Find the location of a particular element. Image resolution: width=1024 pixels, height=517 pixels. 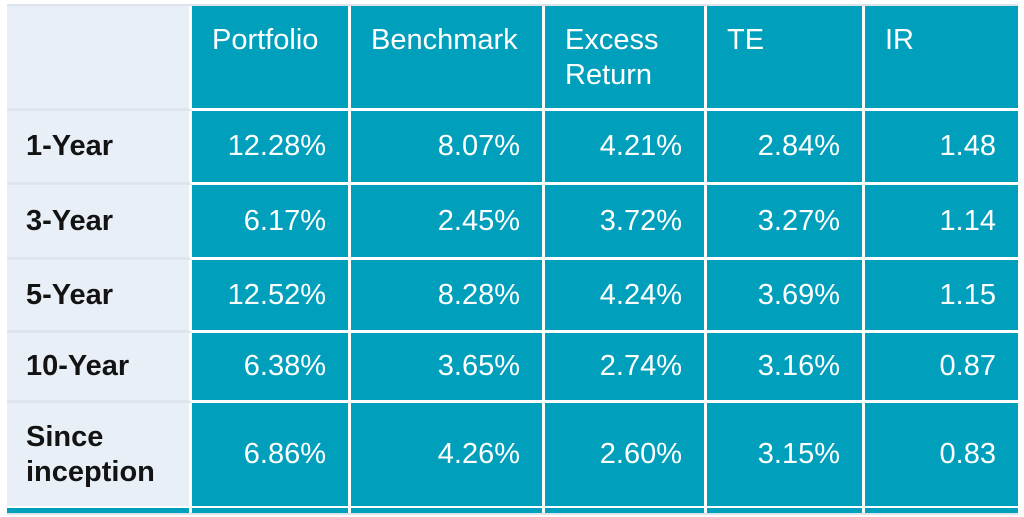

cell-since-inception-benchmark: 4.26% is located at coordinates (448, 455).